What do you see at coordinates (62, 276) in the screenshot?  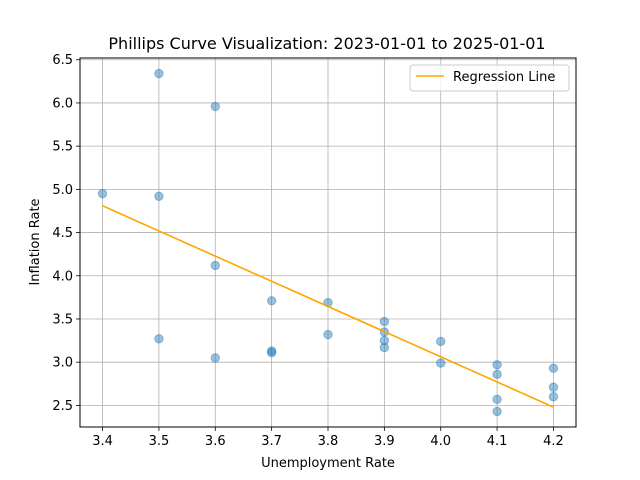 I see `y-tick-label: 4.0` at bounding box center [62, 276].